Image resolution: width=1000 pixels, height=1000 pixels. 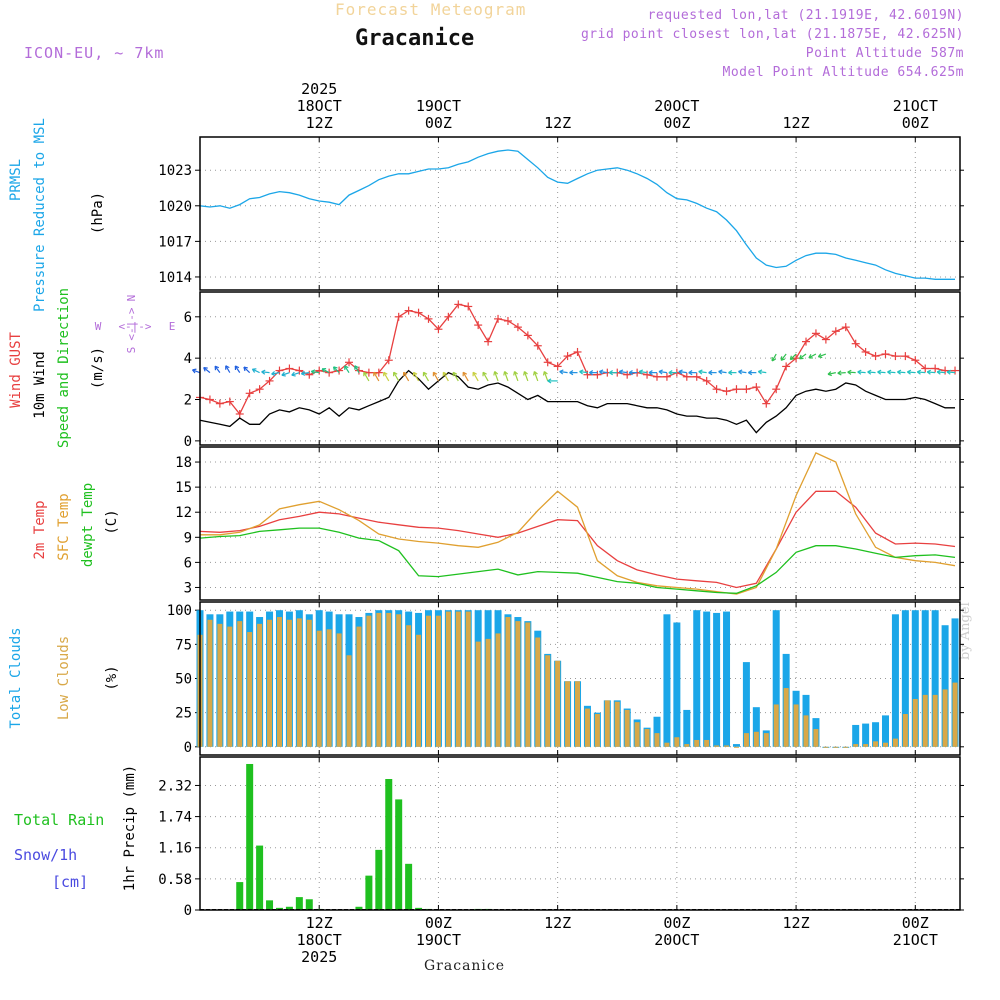 I want to click on panel-3: 3 6 9 12 15 18, so click(x=569, y=523).